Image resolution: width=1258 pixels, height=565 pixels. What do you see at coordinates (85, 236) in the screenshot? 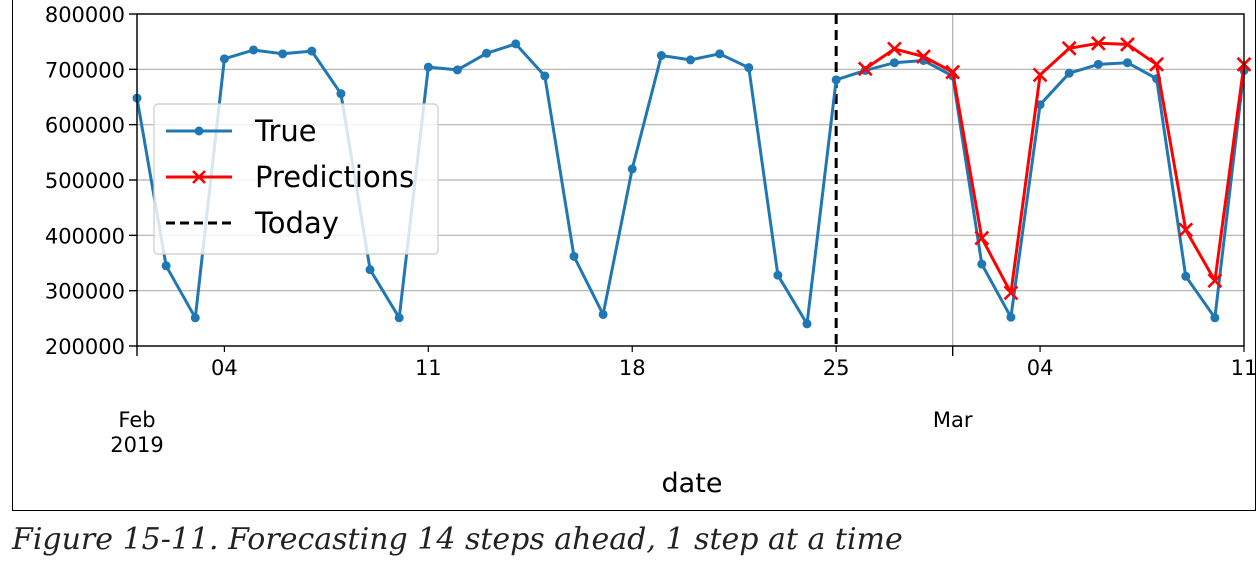
I see `y-tick-label: 400000` at bounding box center [85, 236].